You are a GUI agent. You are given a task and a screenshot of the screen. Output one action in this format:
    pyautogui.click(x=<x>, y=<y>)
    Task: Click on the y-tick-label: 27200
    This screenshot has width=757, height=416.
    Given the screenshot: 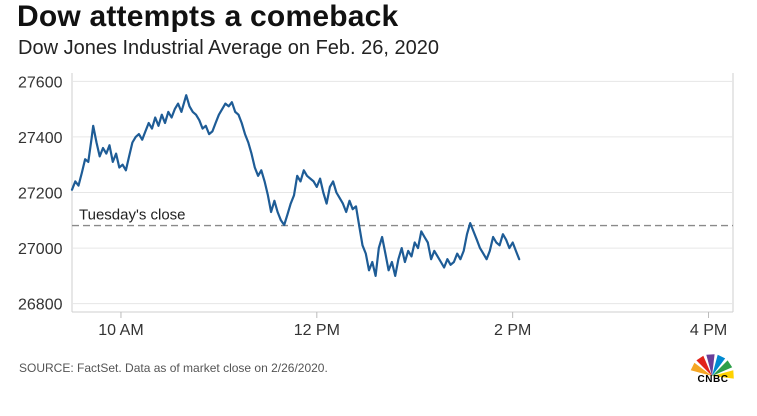 What is the action you would take?
    pyautogui.click(x=40, y=194)
    